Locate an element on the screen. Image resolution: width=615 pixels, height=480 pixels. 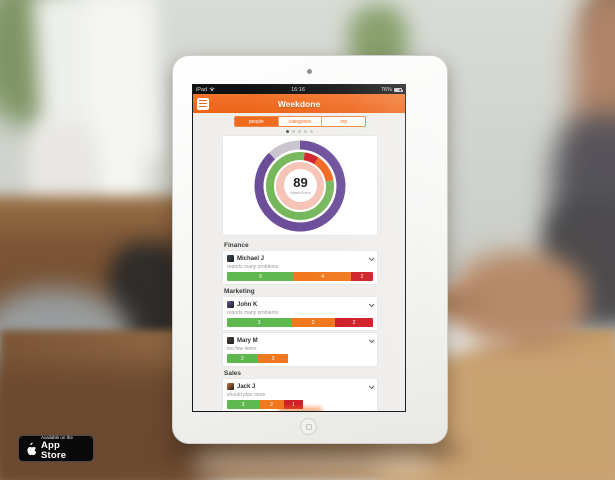
front-camera is located at coordinates (309, 71).